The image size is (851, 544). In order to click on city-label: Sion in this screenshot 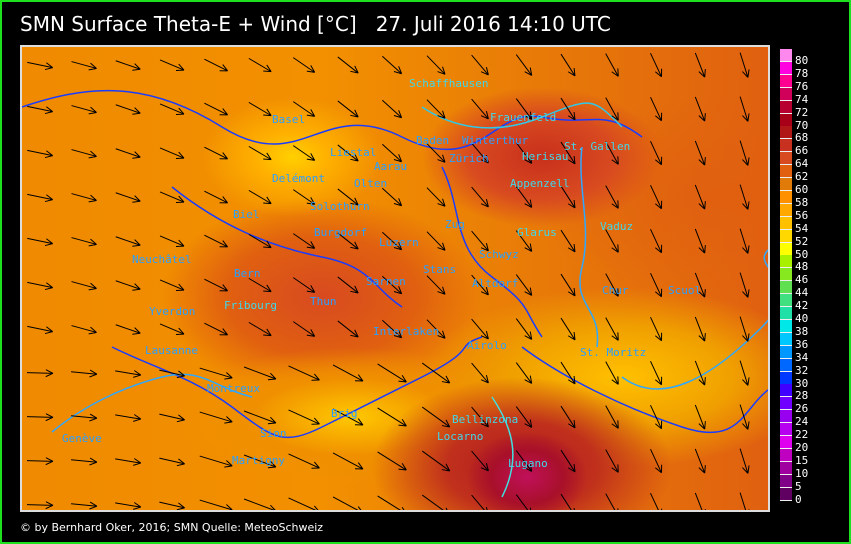, I will do `click(273, 433)`.